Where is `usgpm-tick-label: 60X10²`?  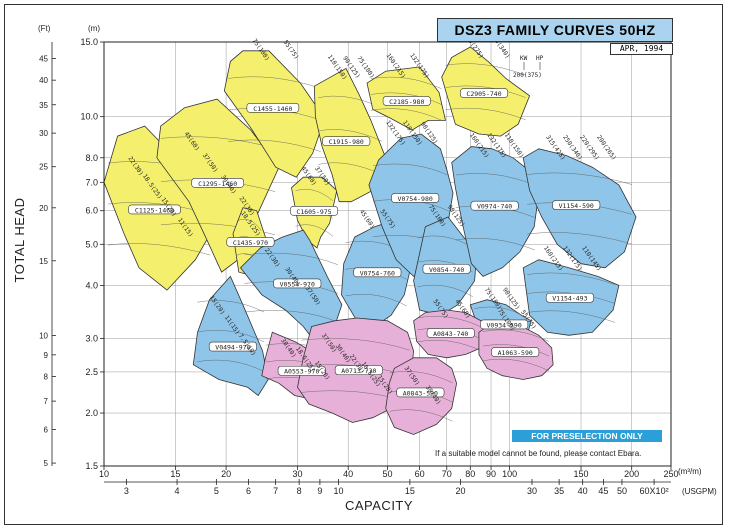
usgpm-tick-label: 60X10² is located at coordinates (654, 491).